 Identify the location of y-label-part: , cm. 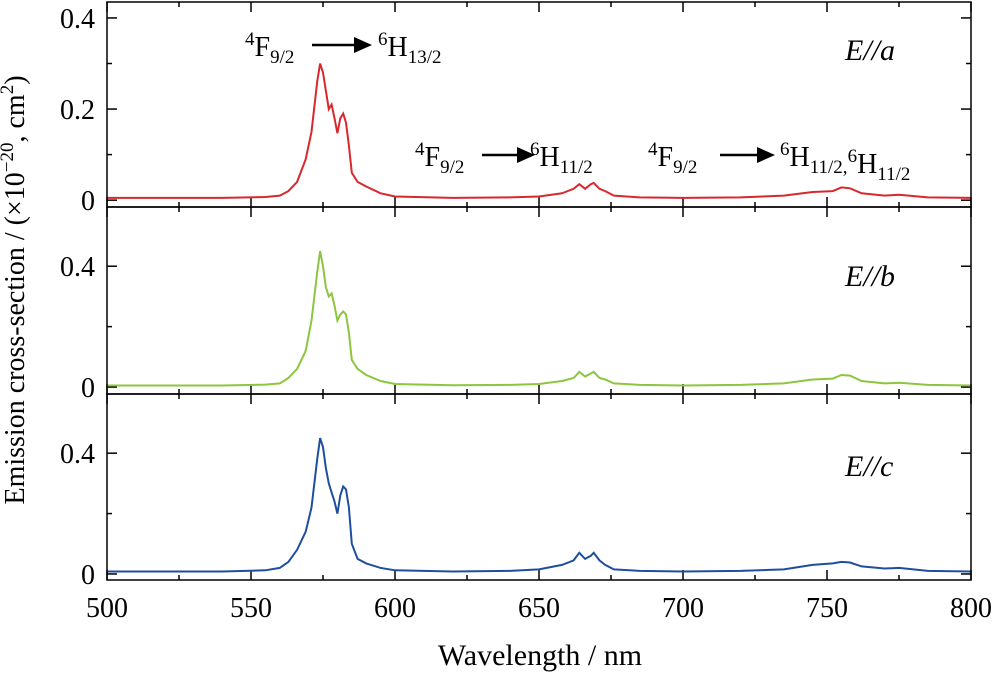
(15, 118).